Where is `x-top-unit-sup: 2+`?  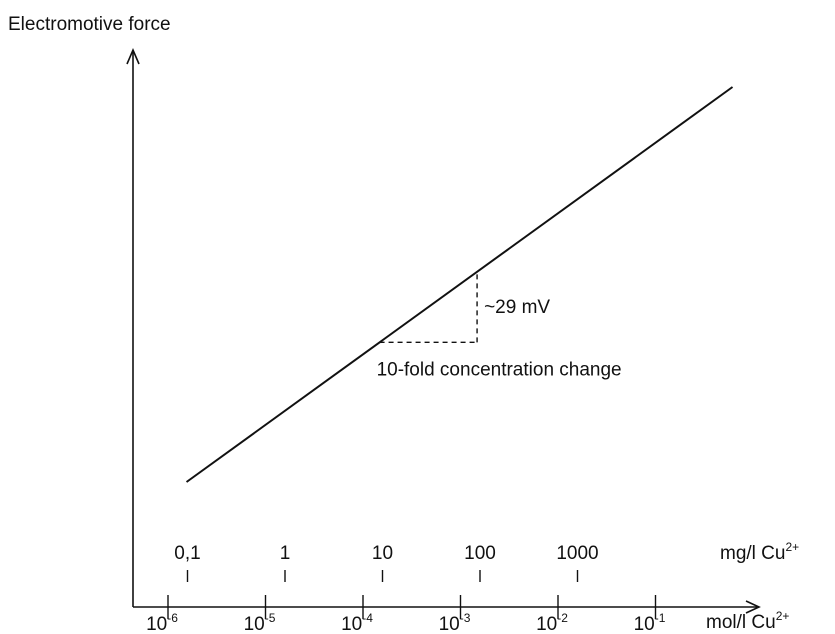
x-top-unit-sup: 2+ is located at coordinates (792, 547).